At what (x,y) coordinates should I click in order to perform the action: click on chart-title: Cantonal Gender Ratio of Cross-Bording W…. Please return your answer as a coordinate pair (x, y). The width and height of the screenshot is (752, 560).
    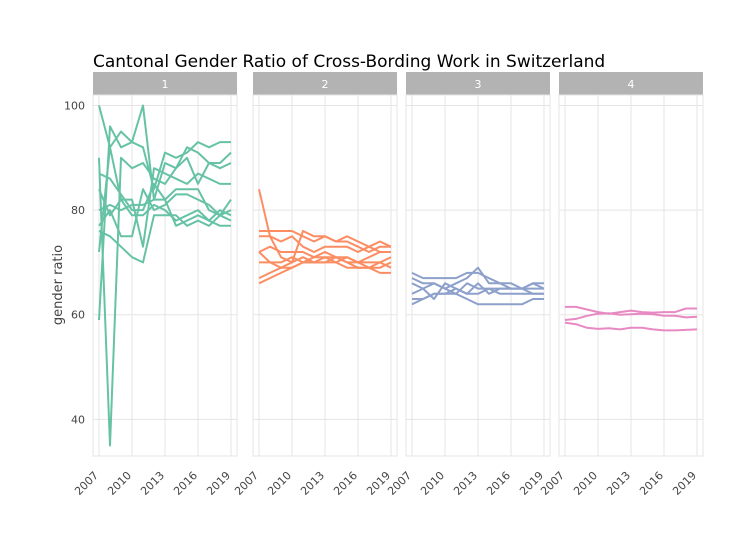
    Looking at the image, I should click on (349, 62).